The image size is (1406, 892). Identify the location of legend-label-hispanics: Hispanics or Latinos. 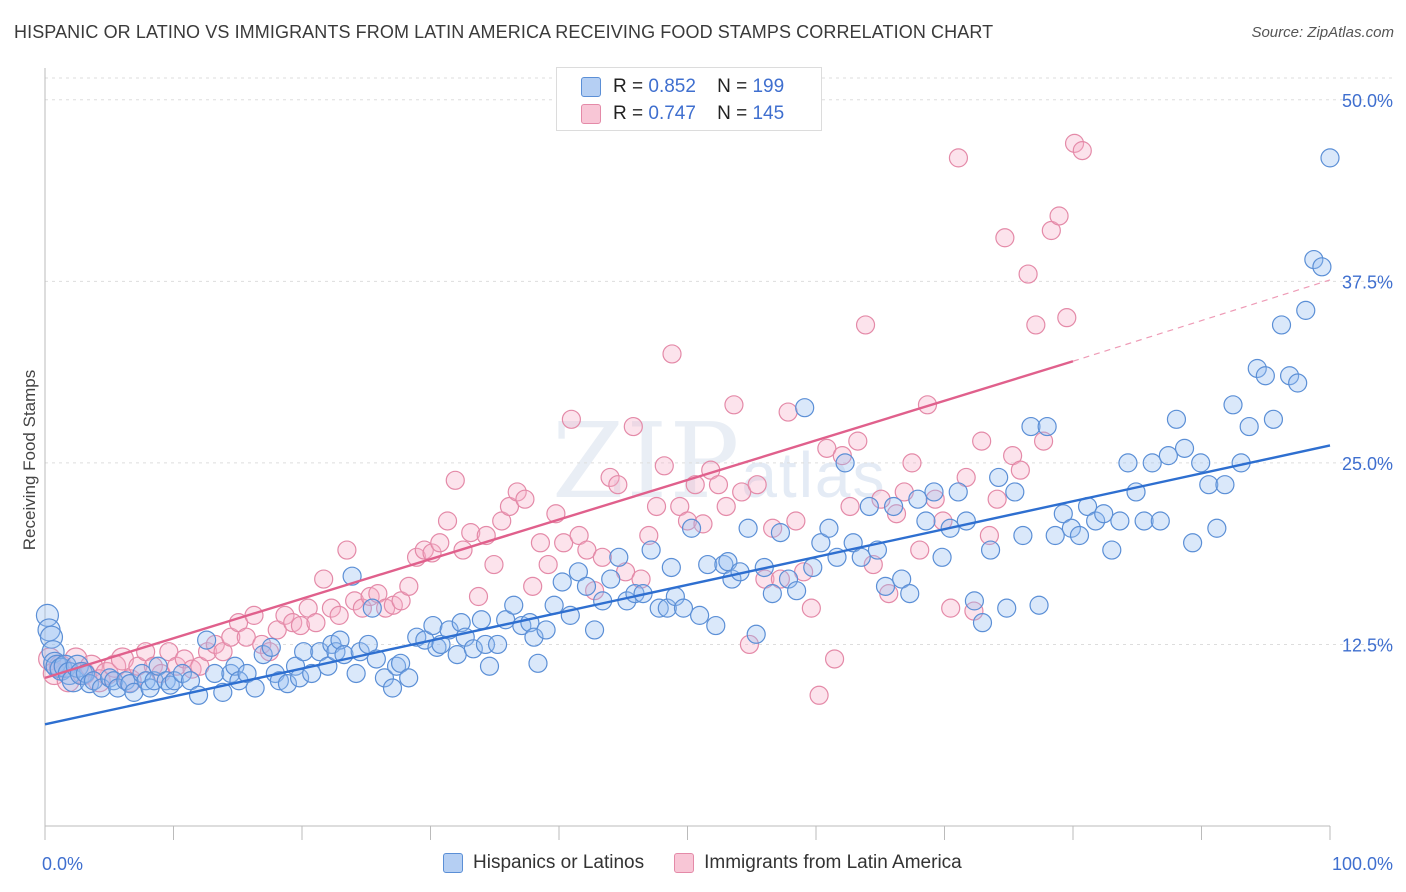
(559, 862).